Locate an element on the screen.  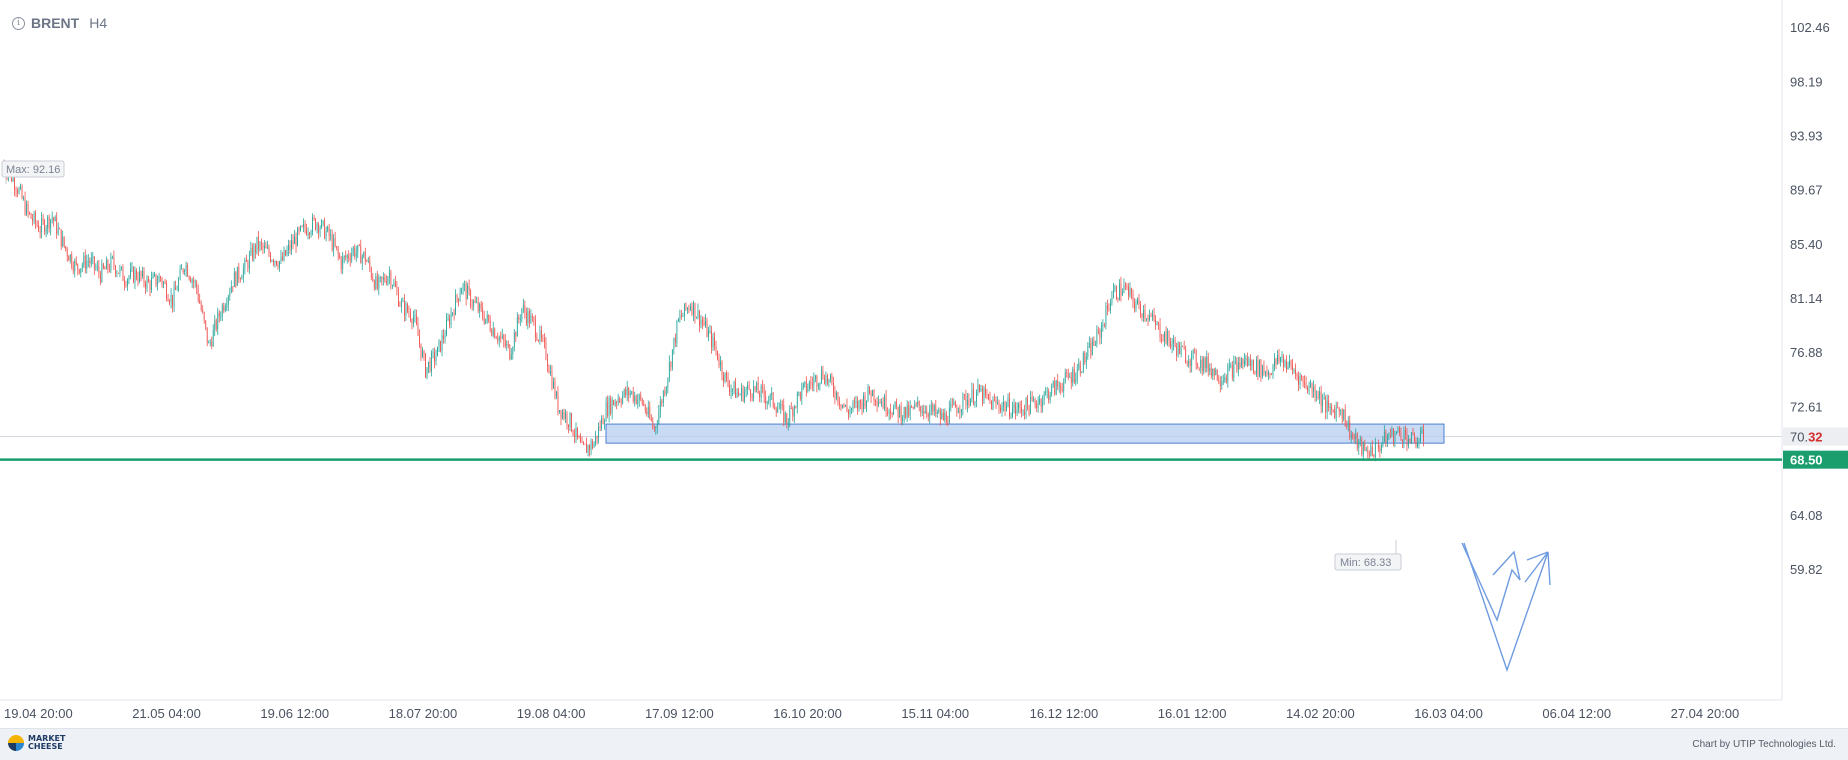
info-icon: i is located at coordinates (18, 23).